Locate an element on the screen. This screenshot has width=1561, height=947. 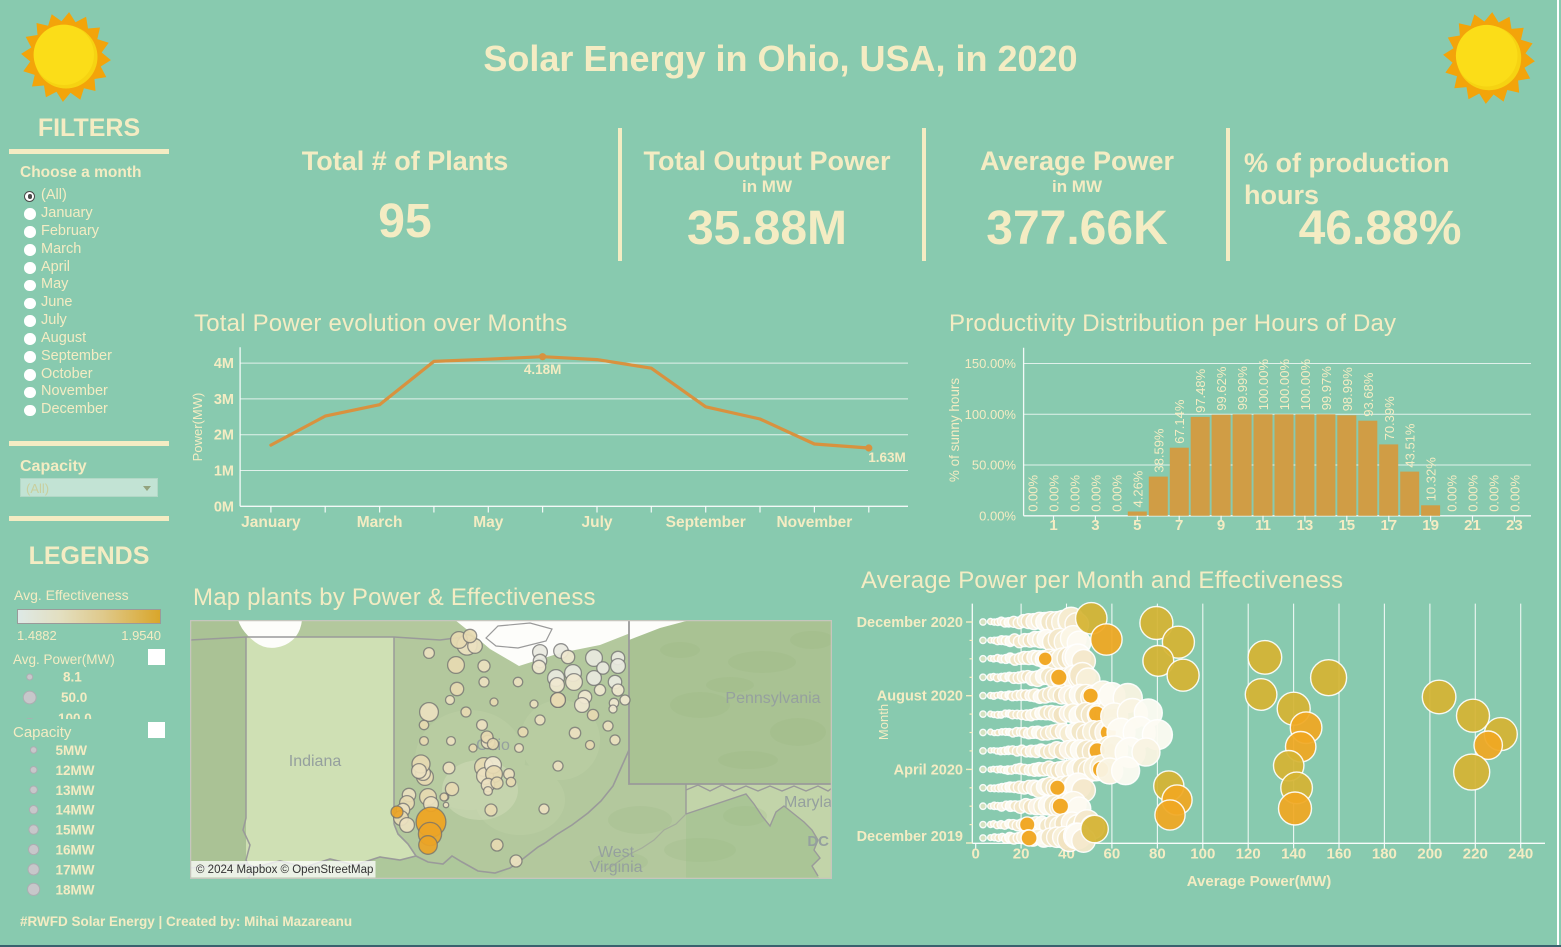
svg-text: Month is located at coordinates (883, 722).